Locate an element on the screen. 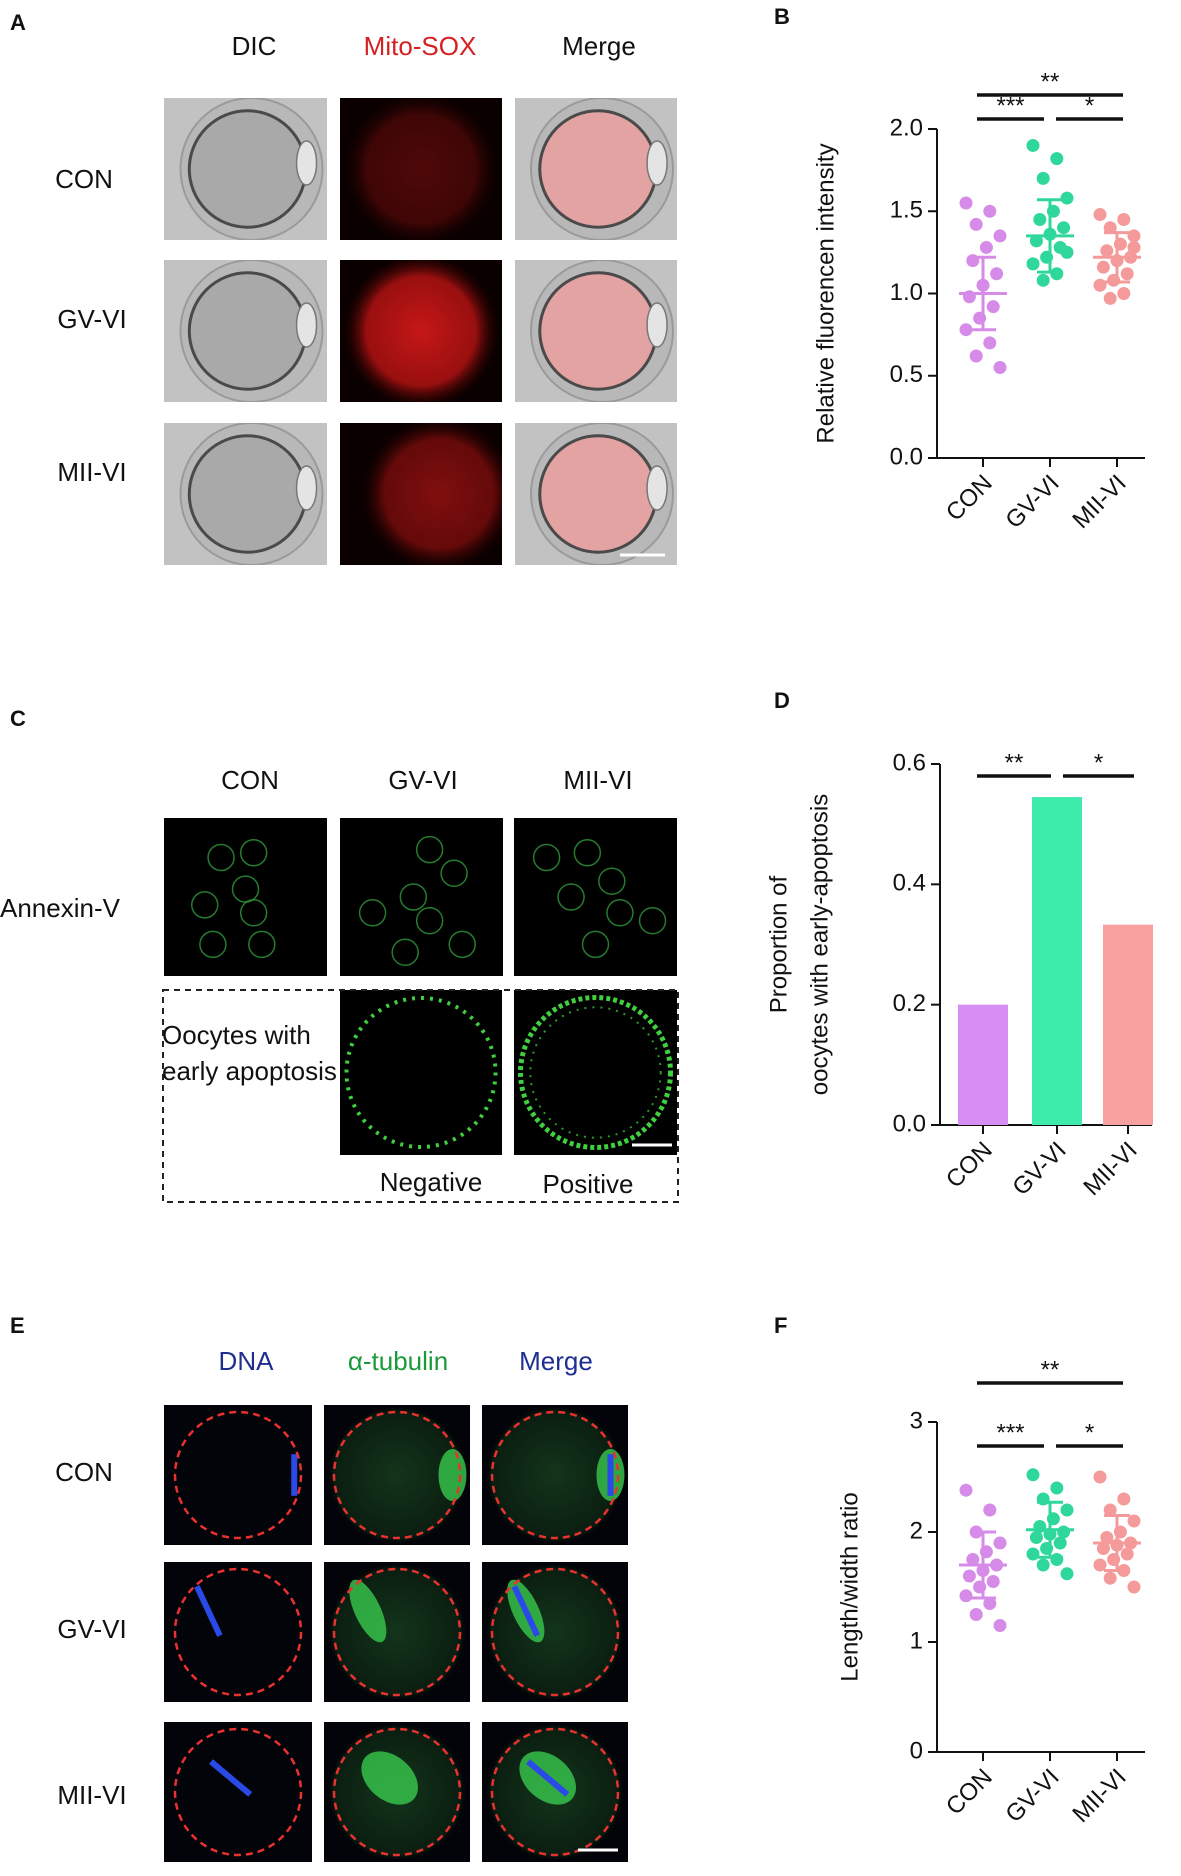 This screenshot has height=1876, width=1181. panel-letter: D is located at coordinates (782, 700).